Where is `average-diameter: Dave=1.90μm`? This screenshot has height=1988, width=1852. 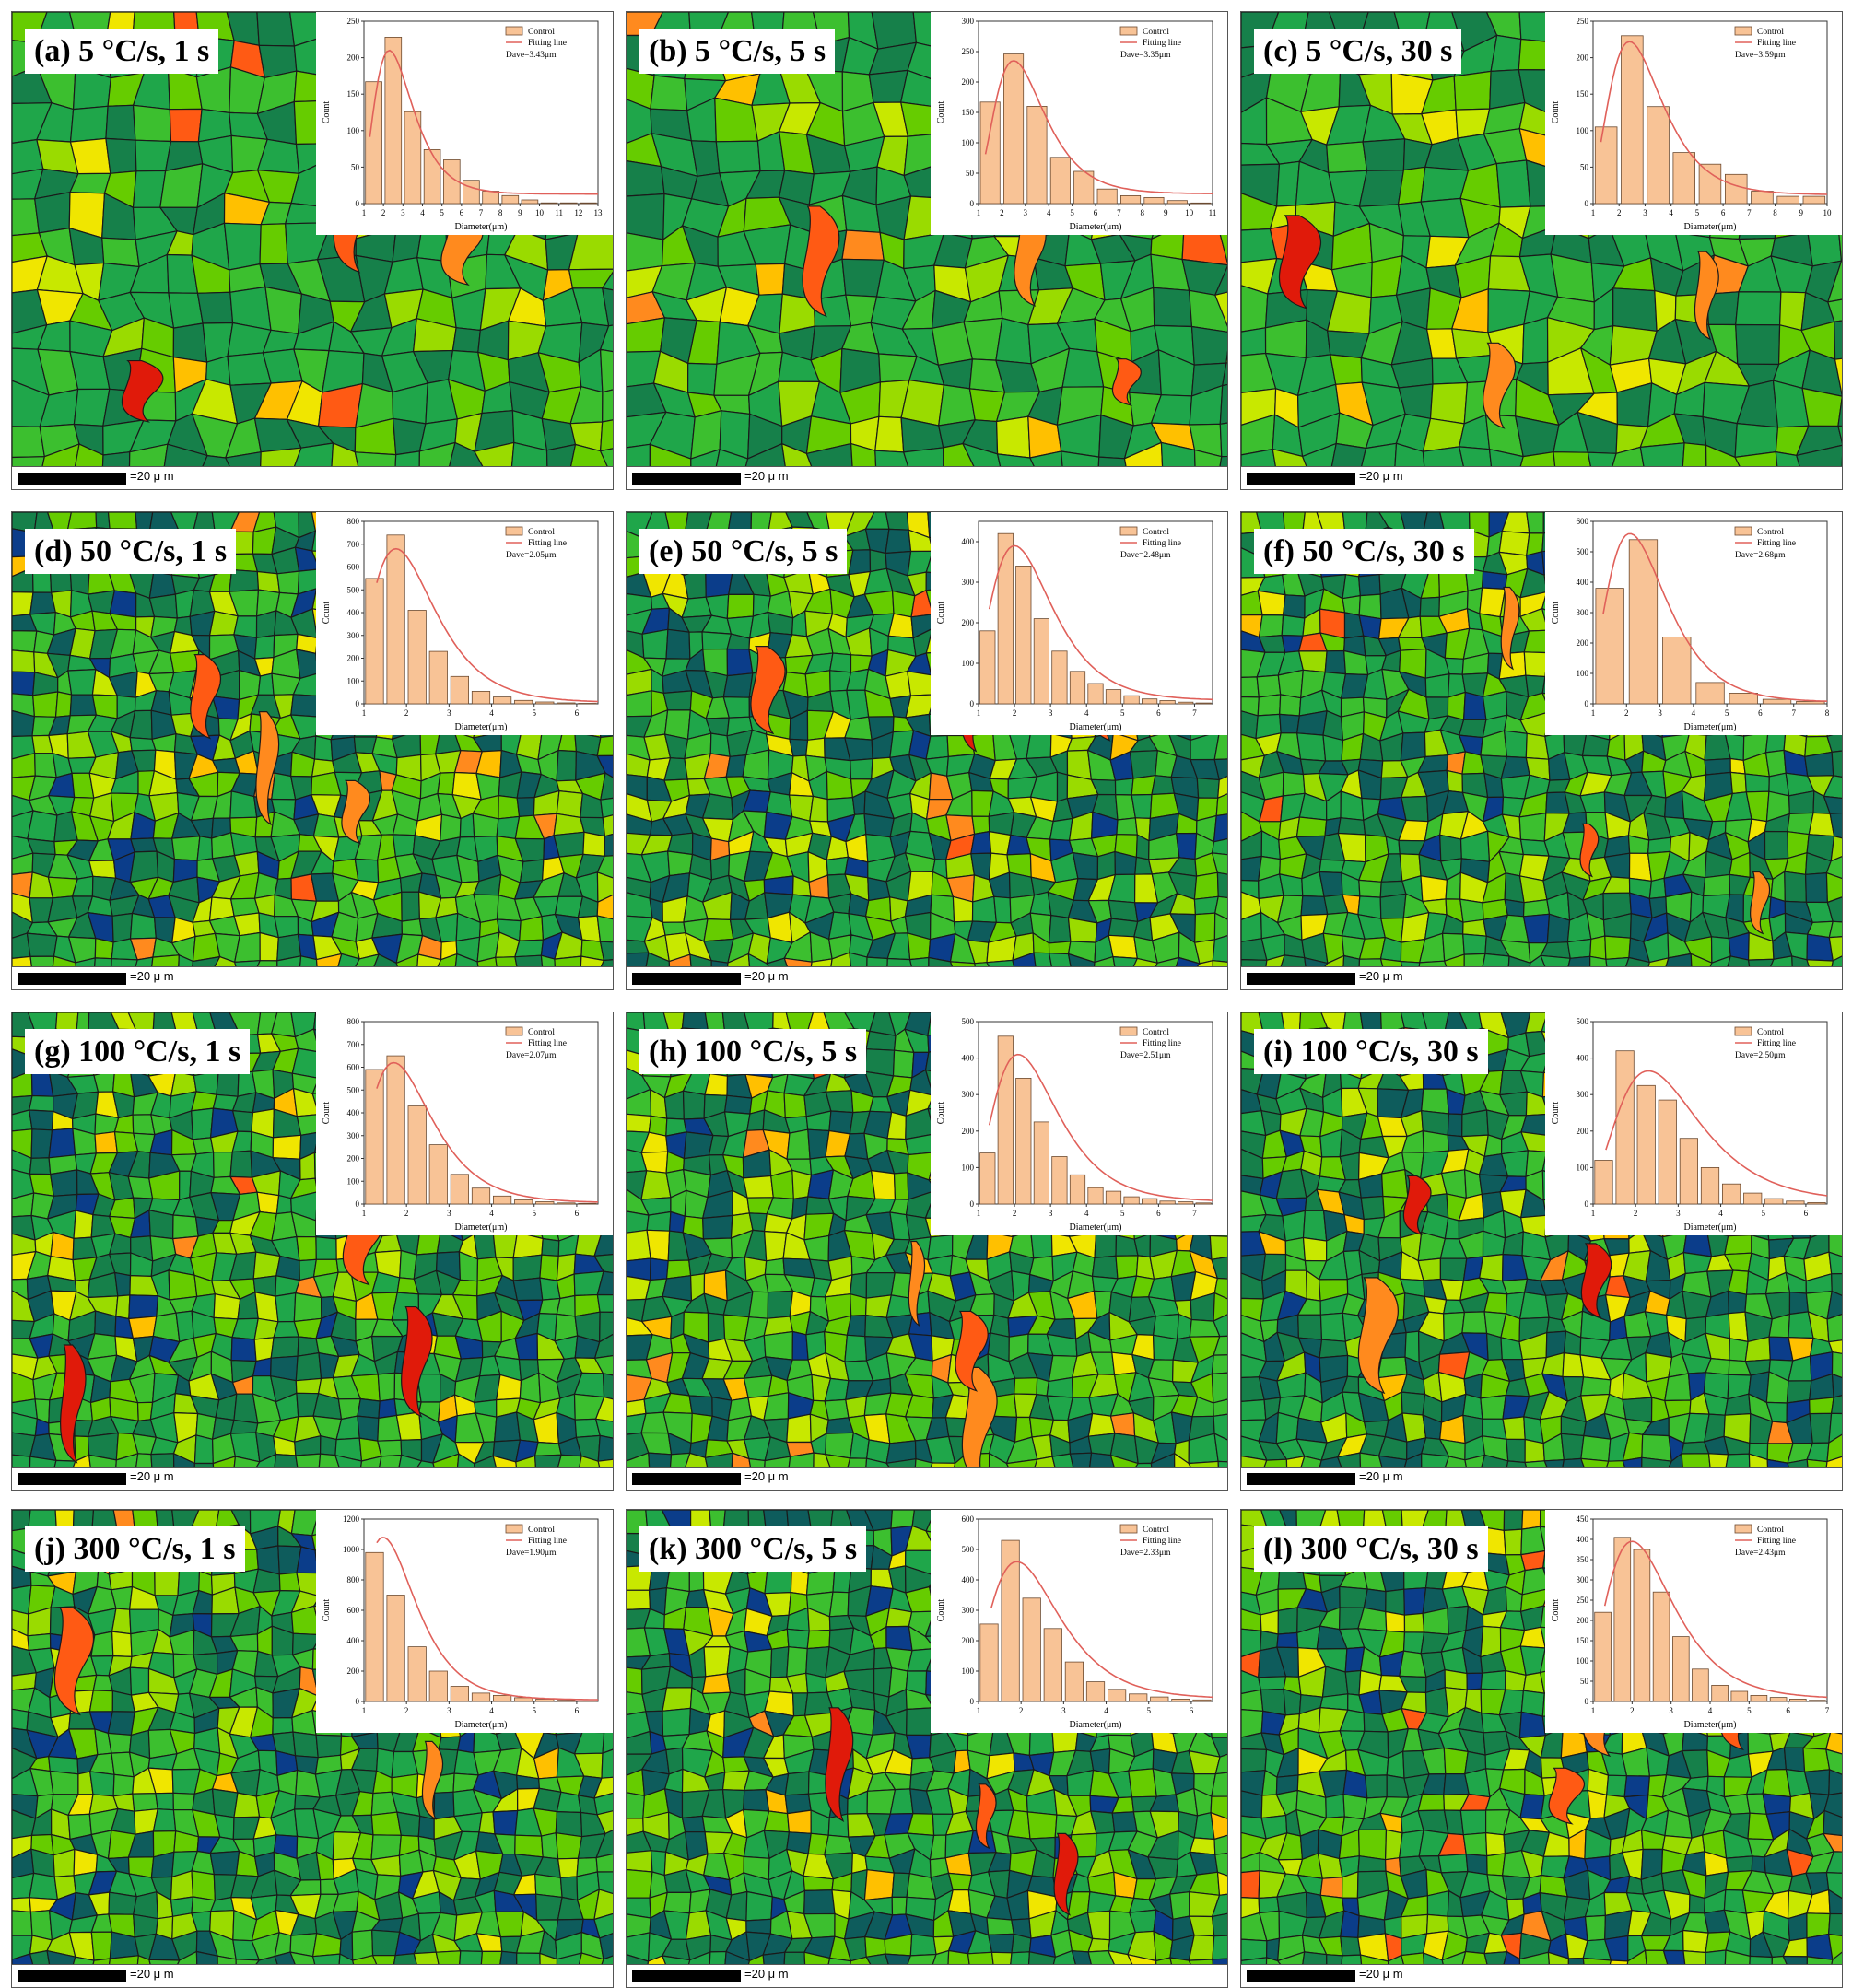
average-diameter: Dave=1.90μm is located at coordinates (531, 1553).